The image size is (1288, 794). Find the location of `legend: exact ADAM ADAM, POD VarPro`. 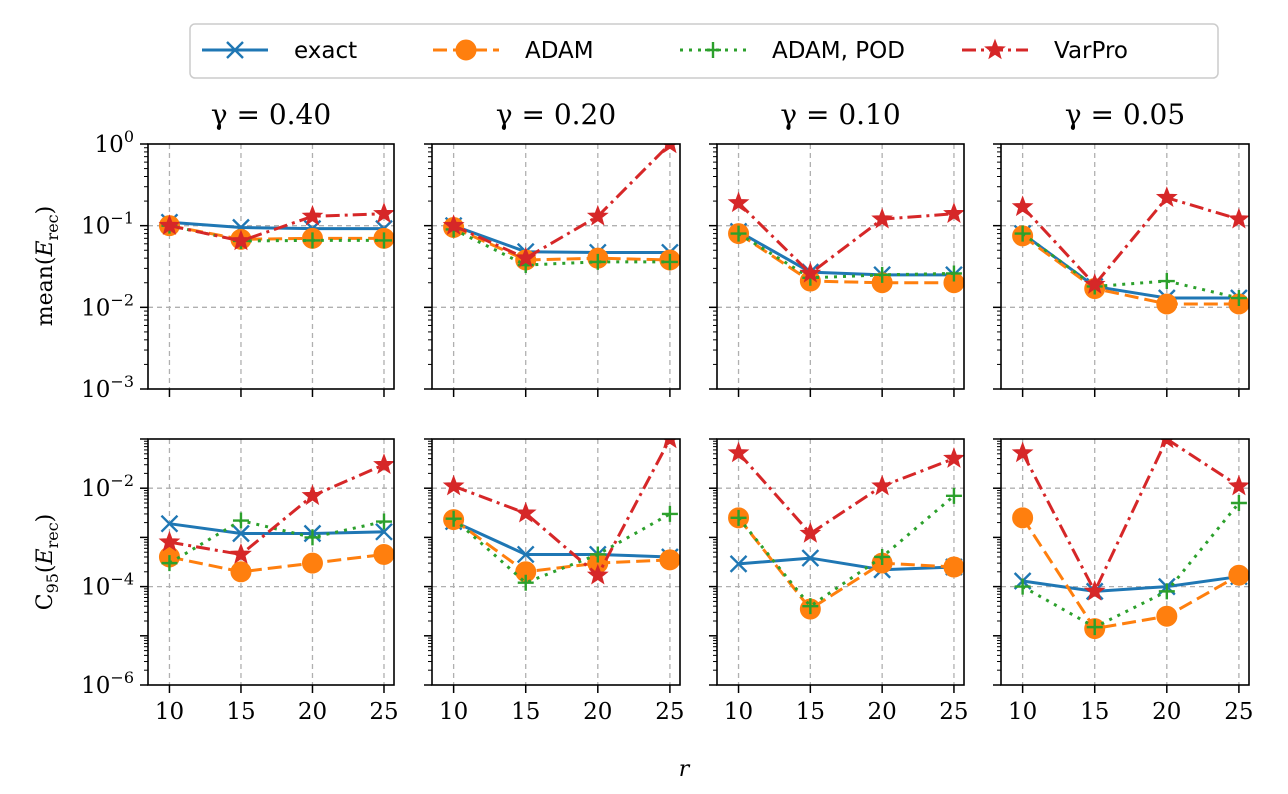

legend: exact ADAM ADAM, POD VarPro is located at coordinates (704, 51).